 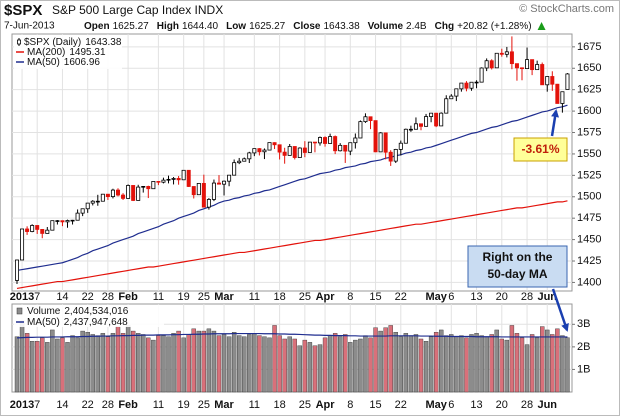 What do you see at coordinates (82, 62) in the screenshot?
I see `legend-value: 1606.96` at bounding box center [82, 62].